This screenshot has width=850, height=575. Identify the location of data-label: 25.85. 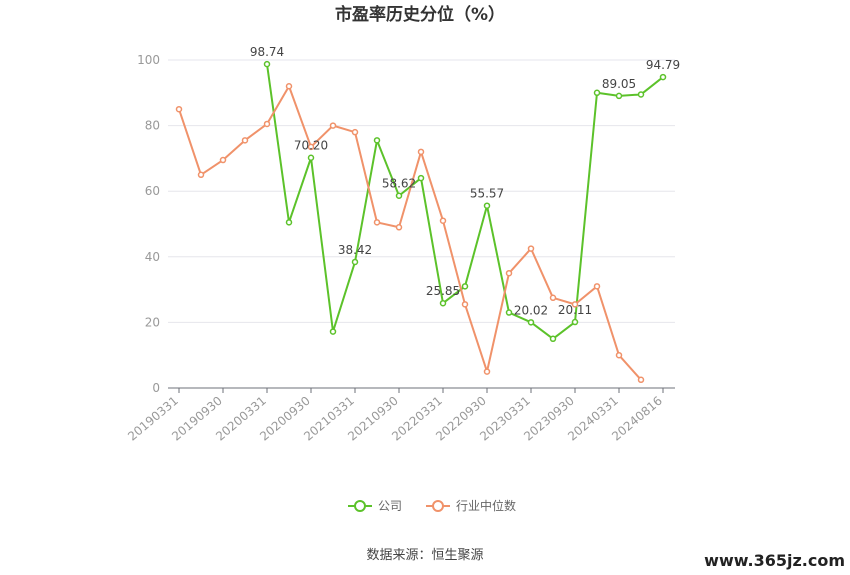
(443, 291).